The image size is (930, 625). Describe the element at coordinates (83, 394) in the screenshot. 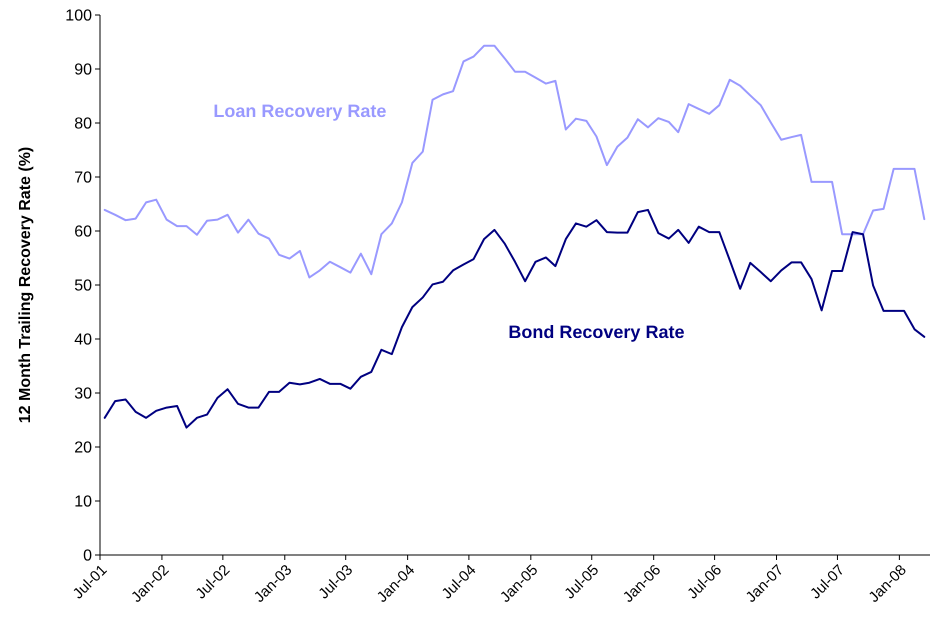

I see `y-tick-label: 30` at that location.